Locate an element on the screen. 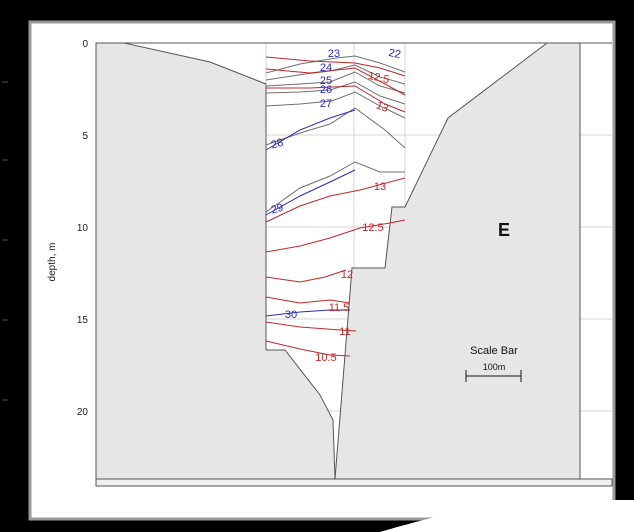 The height and width of the screenshot is (532, 634). scale-bar: Scale Bar 100m is located at coordinates (493, 363).